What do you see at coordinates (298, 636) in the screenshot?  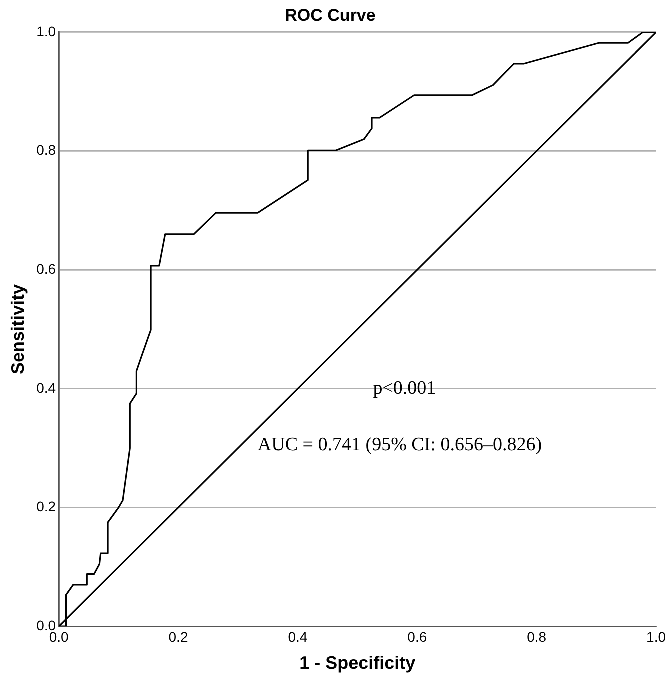 I see `x-tick-label: 0.4` at bounding box center [298, 636].